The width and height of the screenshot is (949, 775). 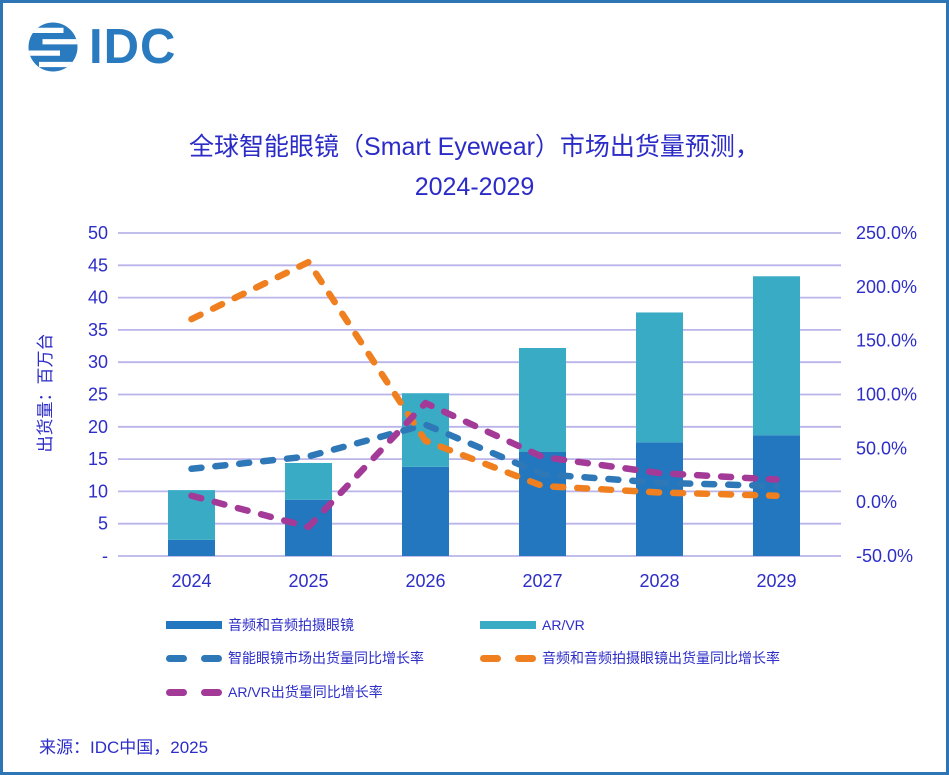 I want to click on audio-growth-line-swatch, so click(x=508, y=658).